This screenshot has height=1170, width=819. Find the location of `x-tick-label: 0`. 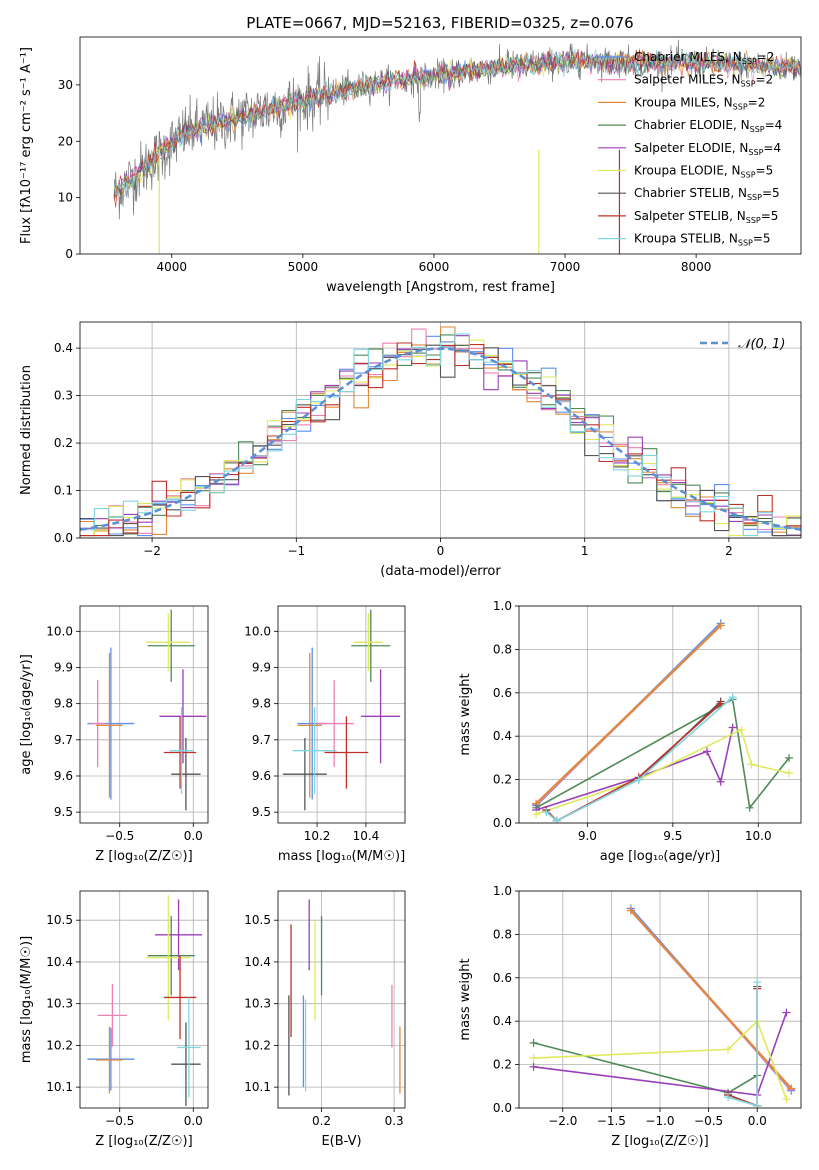

x-tick-label: 0 is located at coordinates (441, 551).